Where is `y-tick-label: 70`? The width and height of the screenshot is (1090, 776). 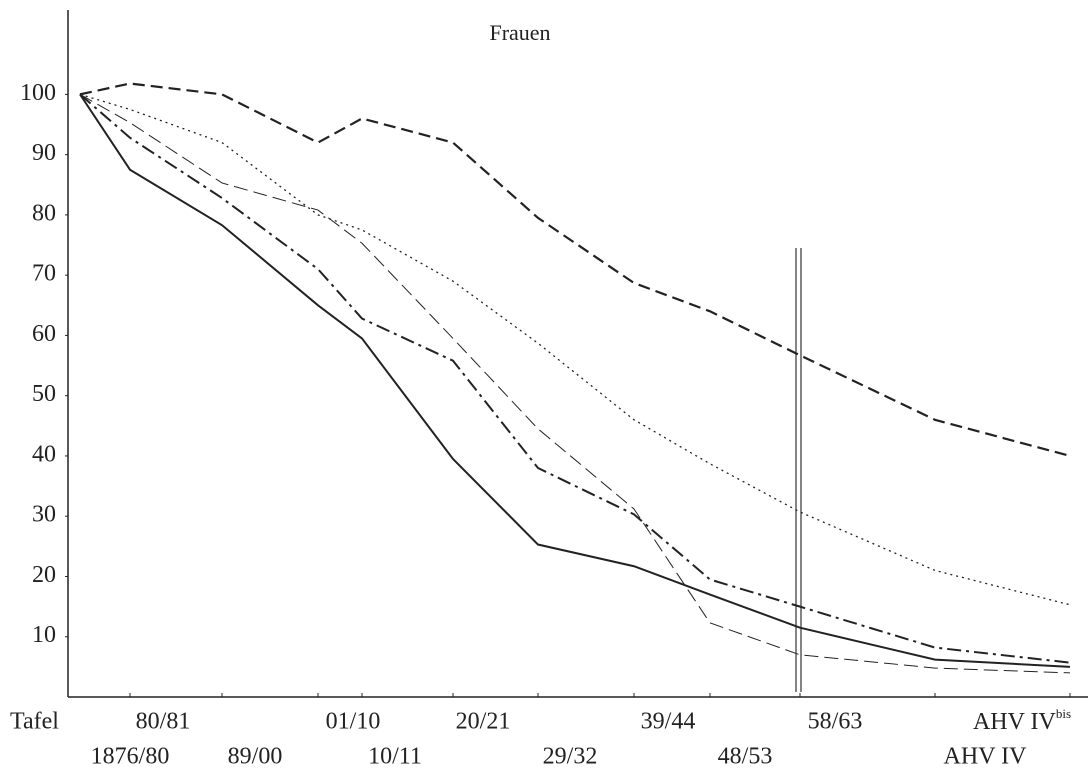 y-tick-label: 70 is located at coordinates (44, 274).